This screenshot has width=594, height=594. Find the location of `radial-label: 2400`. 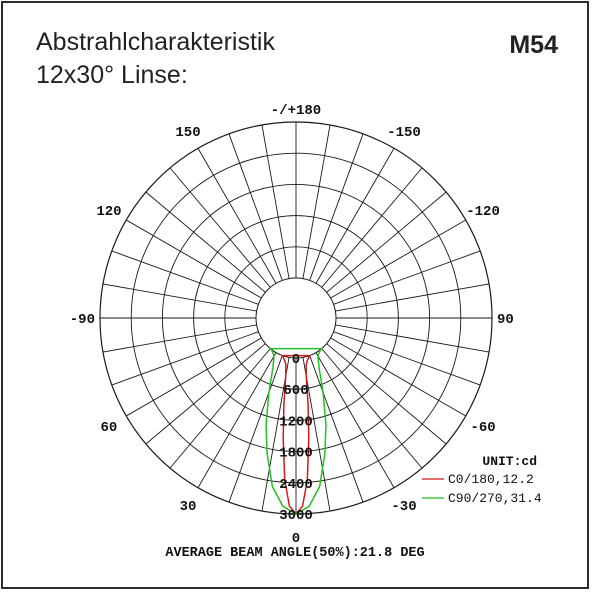

radial-label: 2400 is located at coordinates (296, 485).